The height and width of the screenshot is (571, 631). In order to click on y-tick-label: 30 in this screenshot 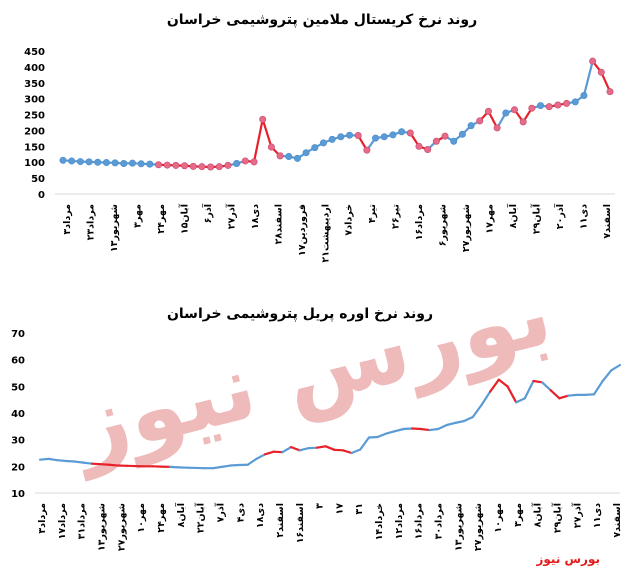, I will do `click(18, 441)`.